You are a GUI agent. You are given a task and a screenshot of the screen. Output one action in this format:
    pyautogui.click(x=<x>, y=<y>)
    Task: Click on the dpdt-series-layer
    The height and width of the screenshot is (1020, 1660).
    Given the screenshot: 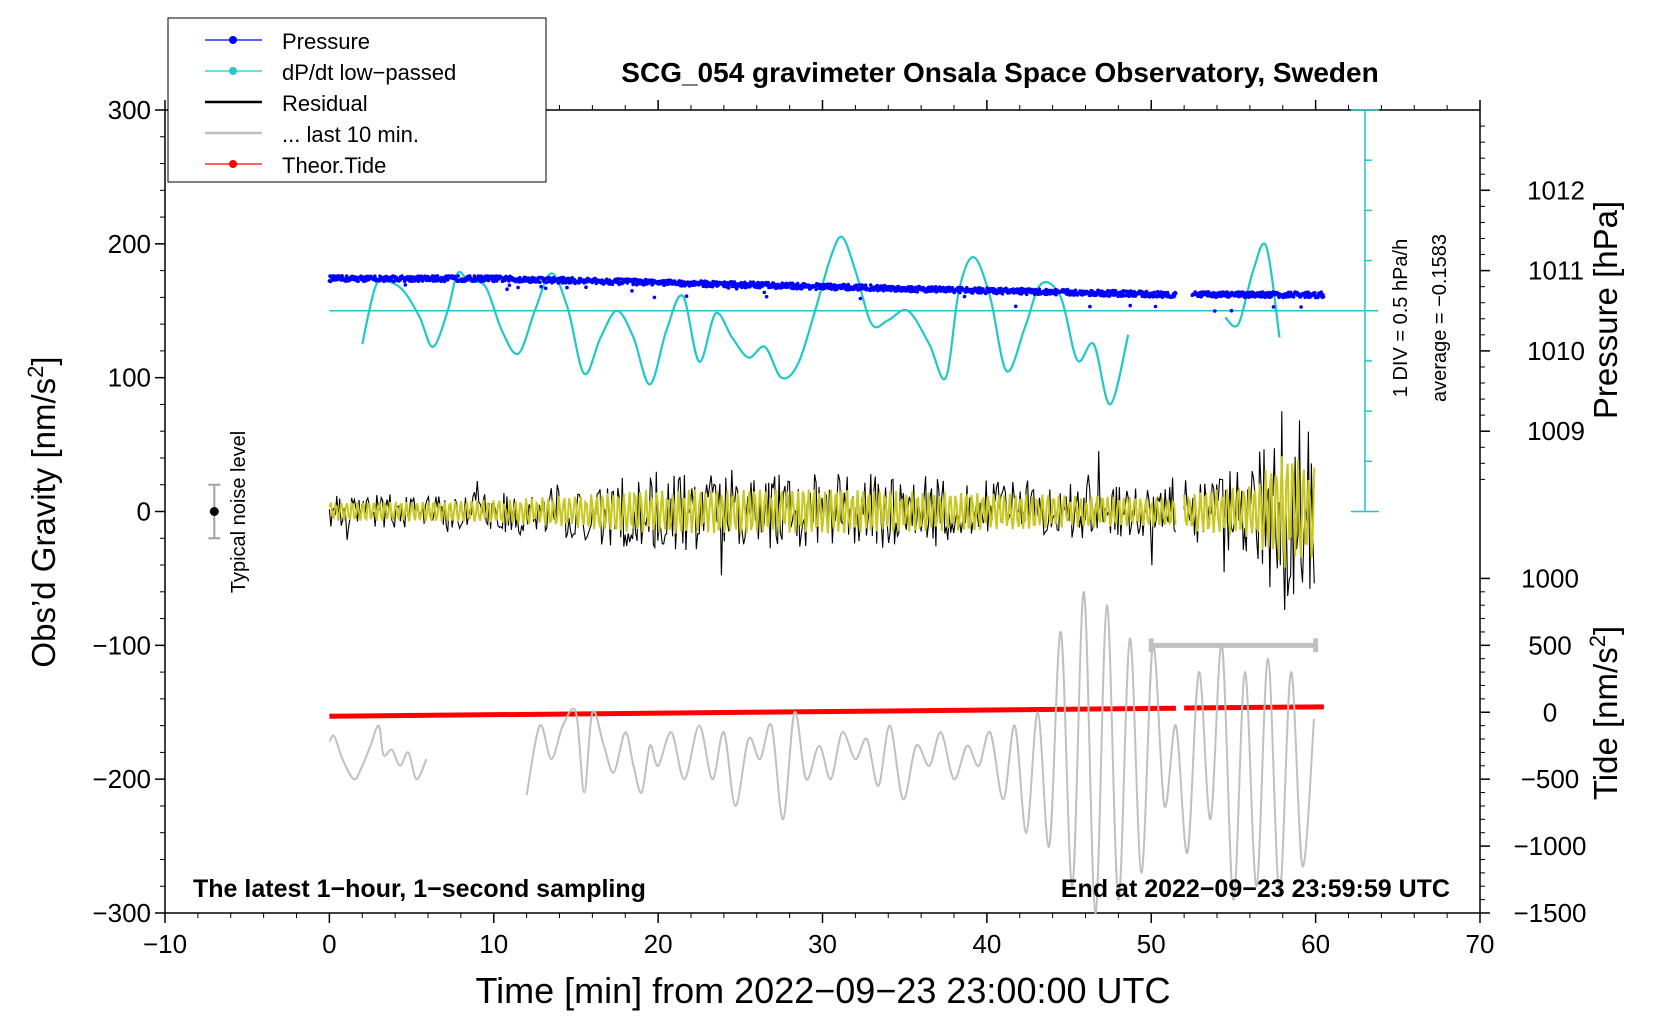 What is the action you would take?
    pyautogui.click(x=854, y=320)
    